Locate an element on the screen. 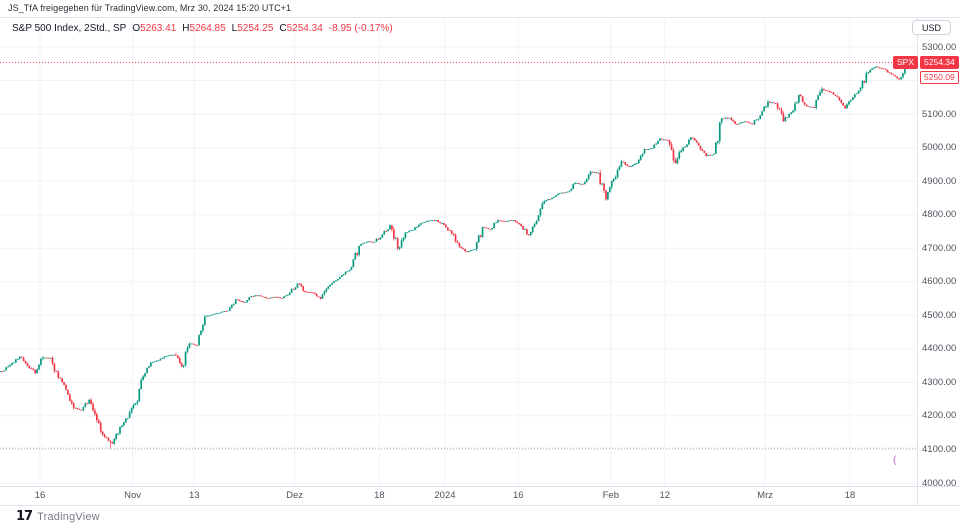 The image size is (960, 530). time-tick-label: Nov is located at coordinates (132, 495).